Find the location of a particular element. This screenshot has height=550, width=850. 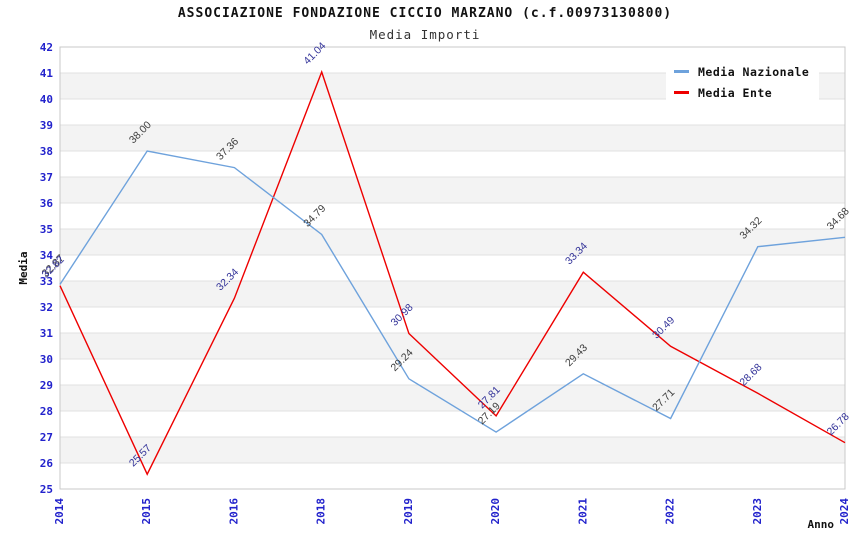

y-tick-label: 35 is located at coordinates (46, 229).